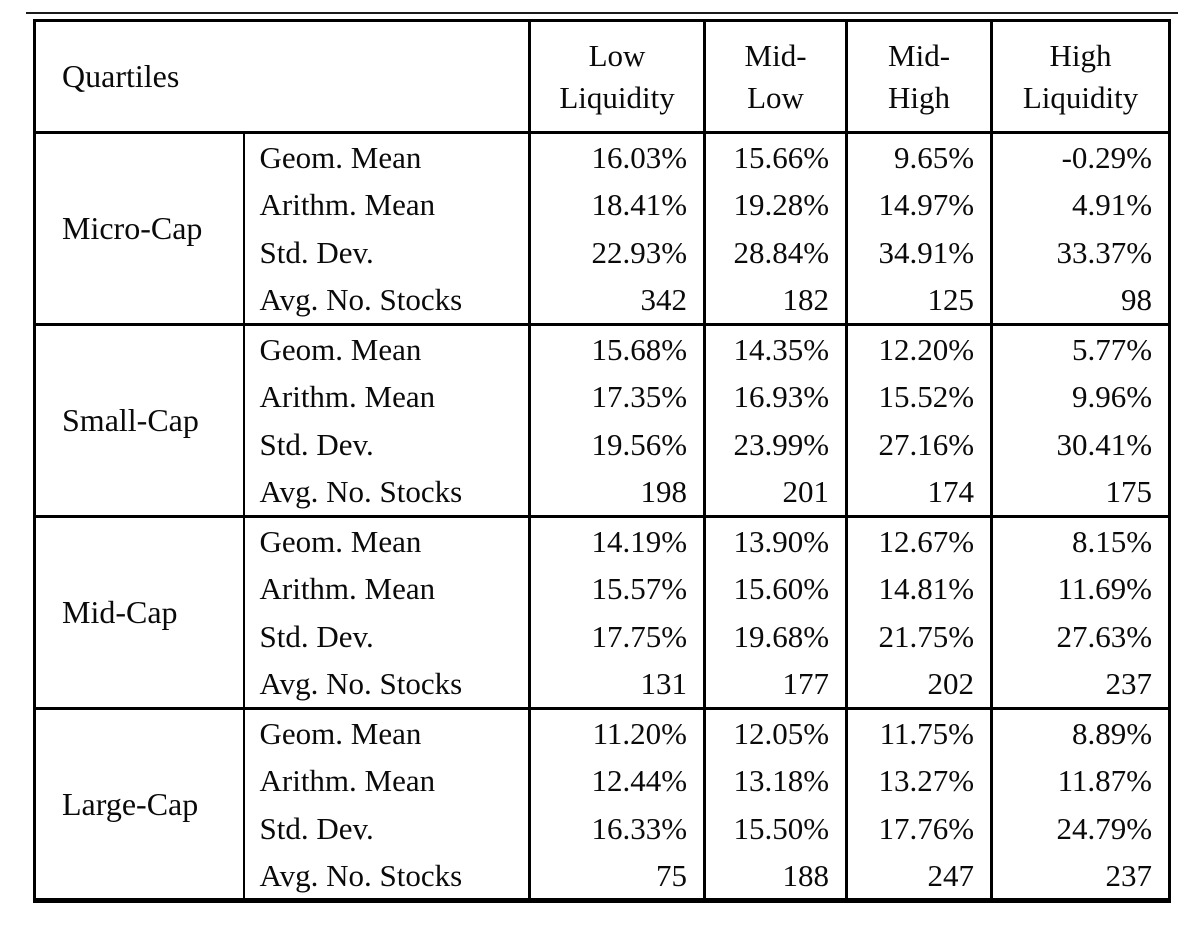 This screenshot has width=1184, height=938. Describe the element at coordinates (918, 684) in the screenshot. I see `value-cell: 202` at that location.